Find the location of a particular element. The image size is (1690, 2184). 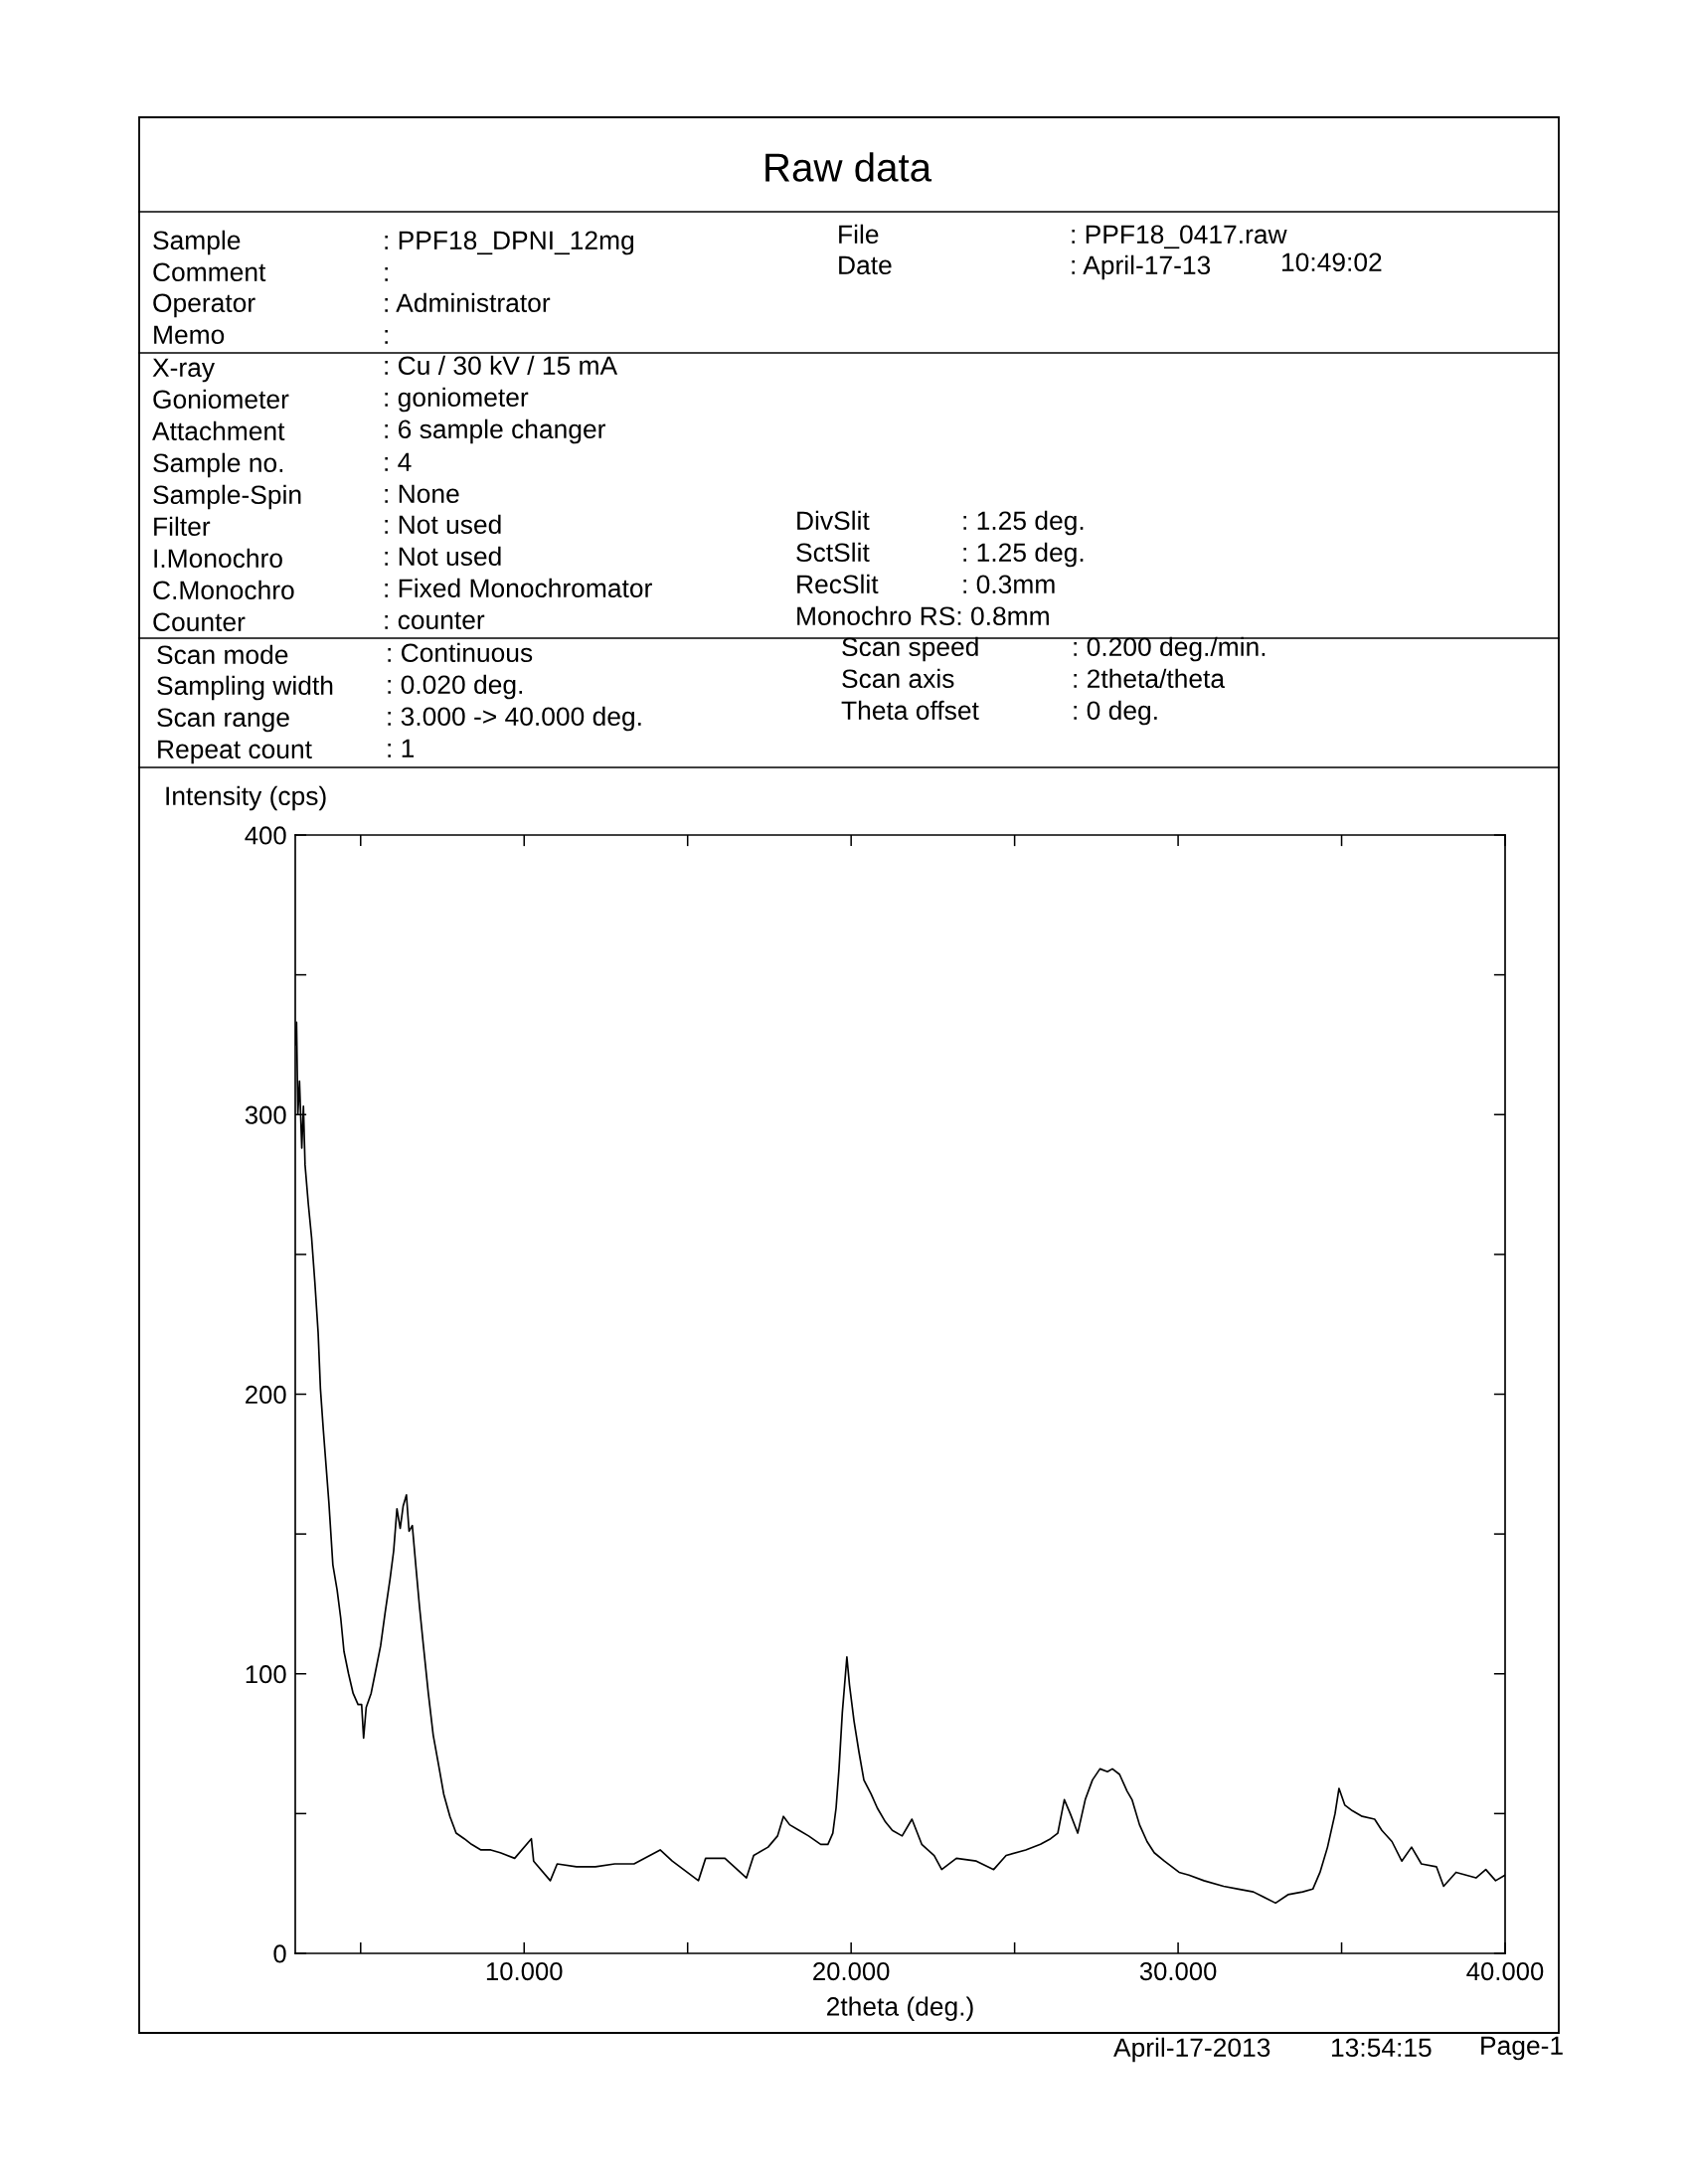

text: Scan speed is located at coordinates (910, 649).